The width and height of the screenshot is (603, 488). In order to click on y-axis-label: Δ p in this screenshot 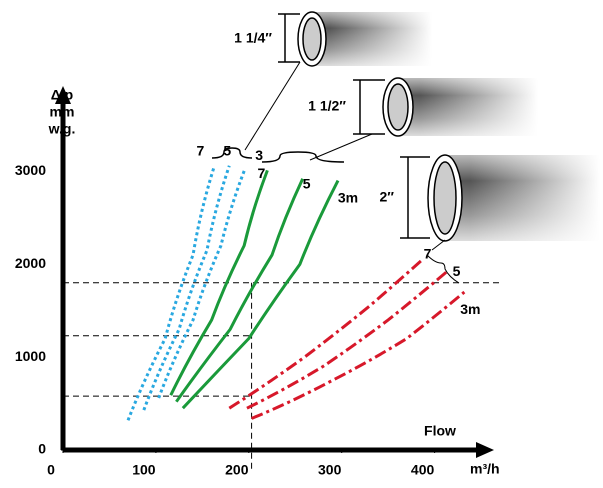, I will do `click(62, 95)`.